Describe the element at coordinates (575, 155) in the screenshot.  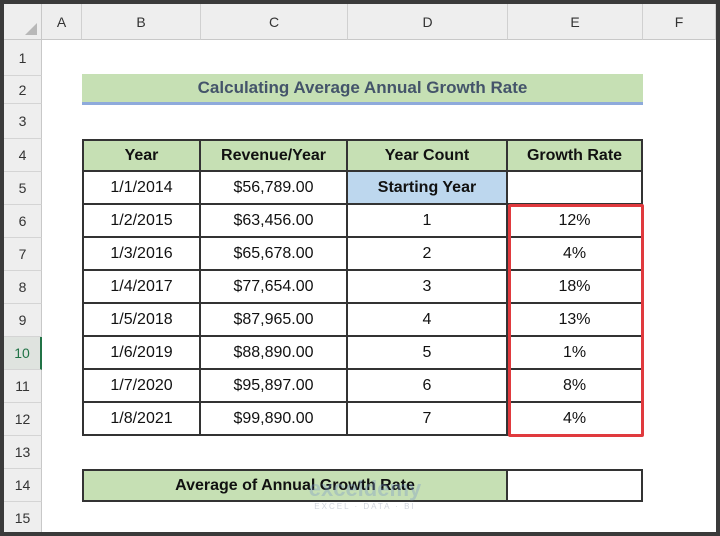
I see `header-growth-rate: Growth Rate` at that location.